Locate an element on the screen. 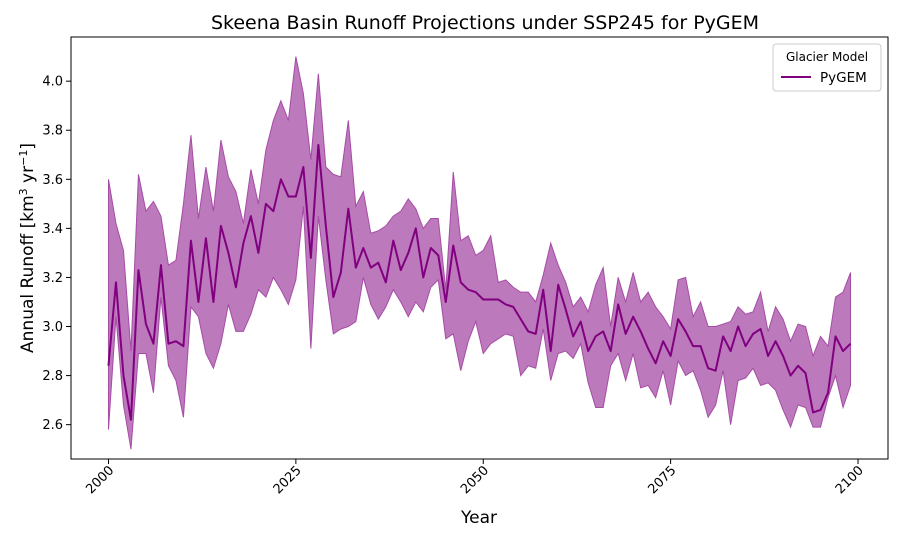 Image resolution: width=900 pixels, height=540 pixels. y-tick-label: 3.2 is located at coordinates (52, 278).